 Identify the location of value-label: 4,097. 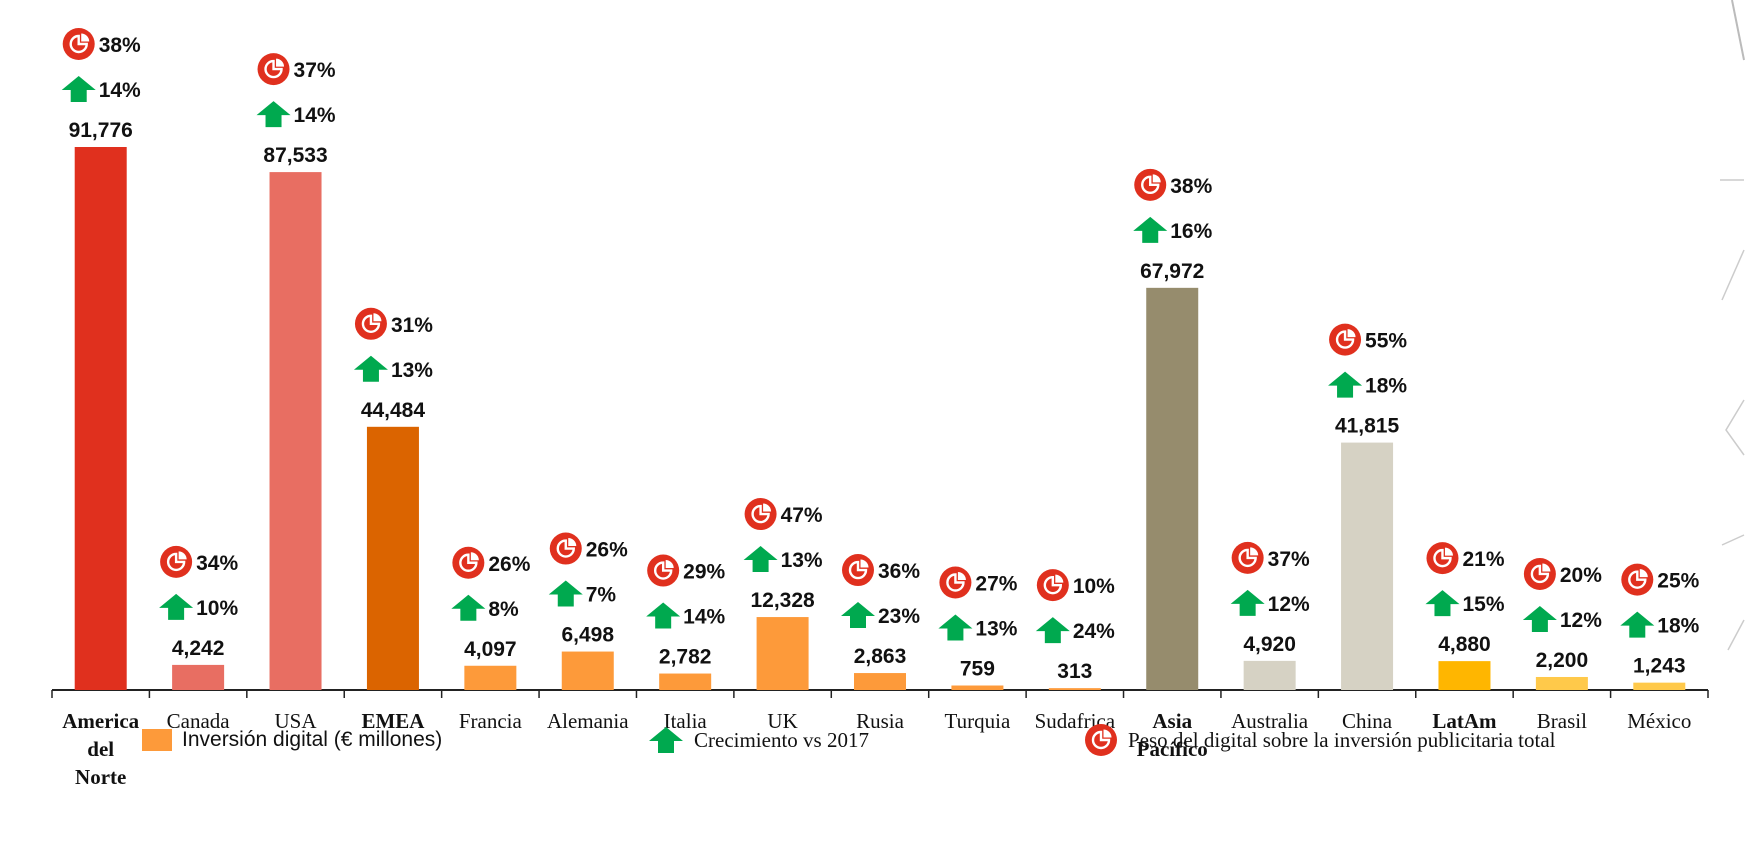
(490, 649).